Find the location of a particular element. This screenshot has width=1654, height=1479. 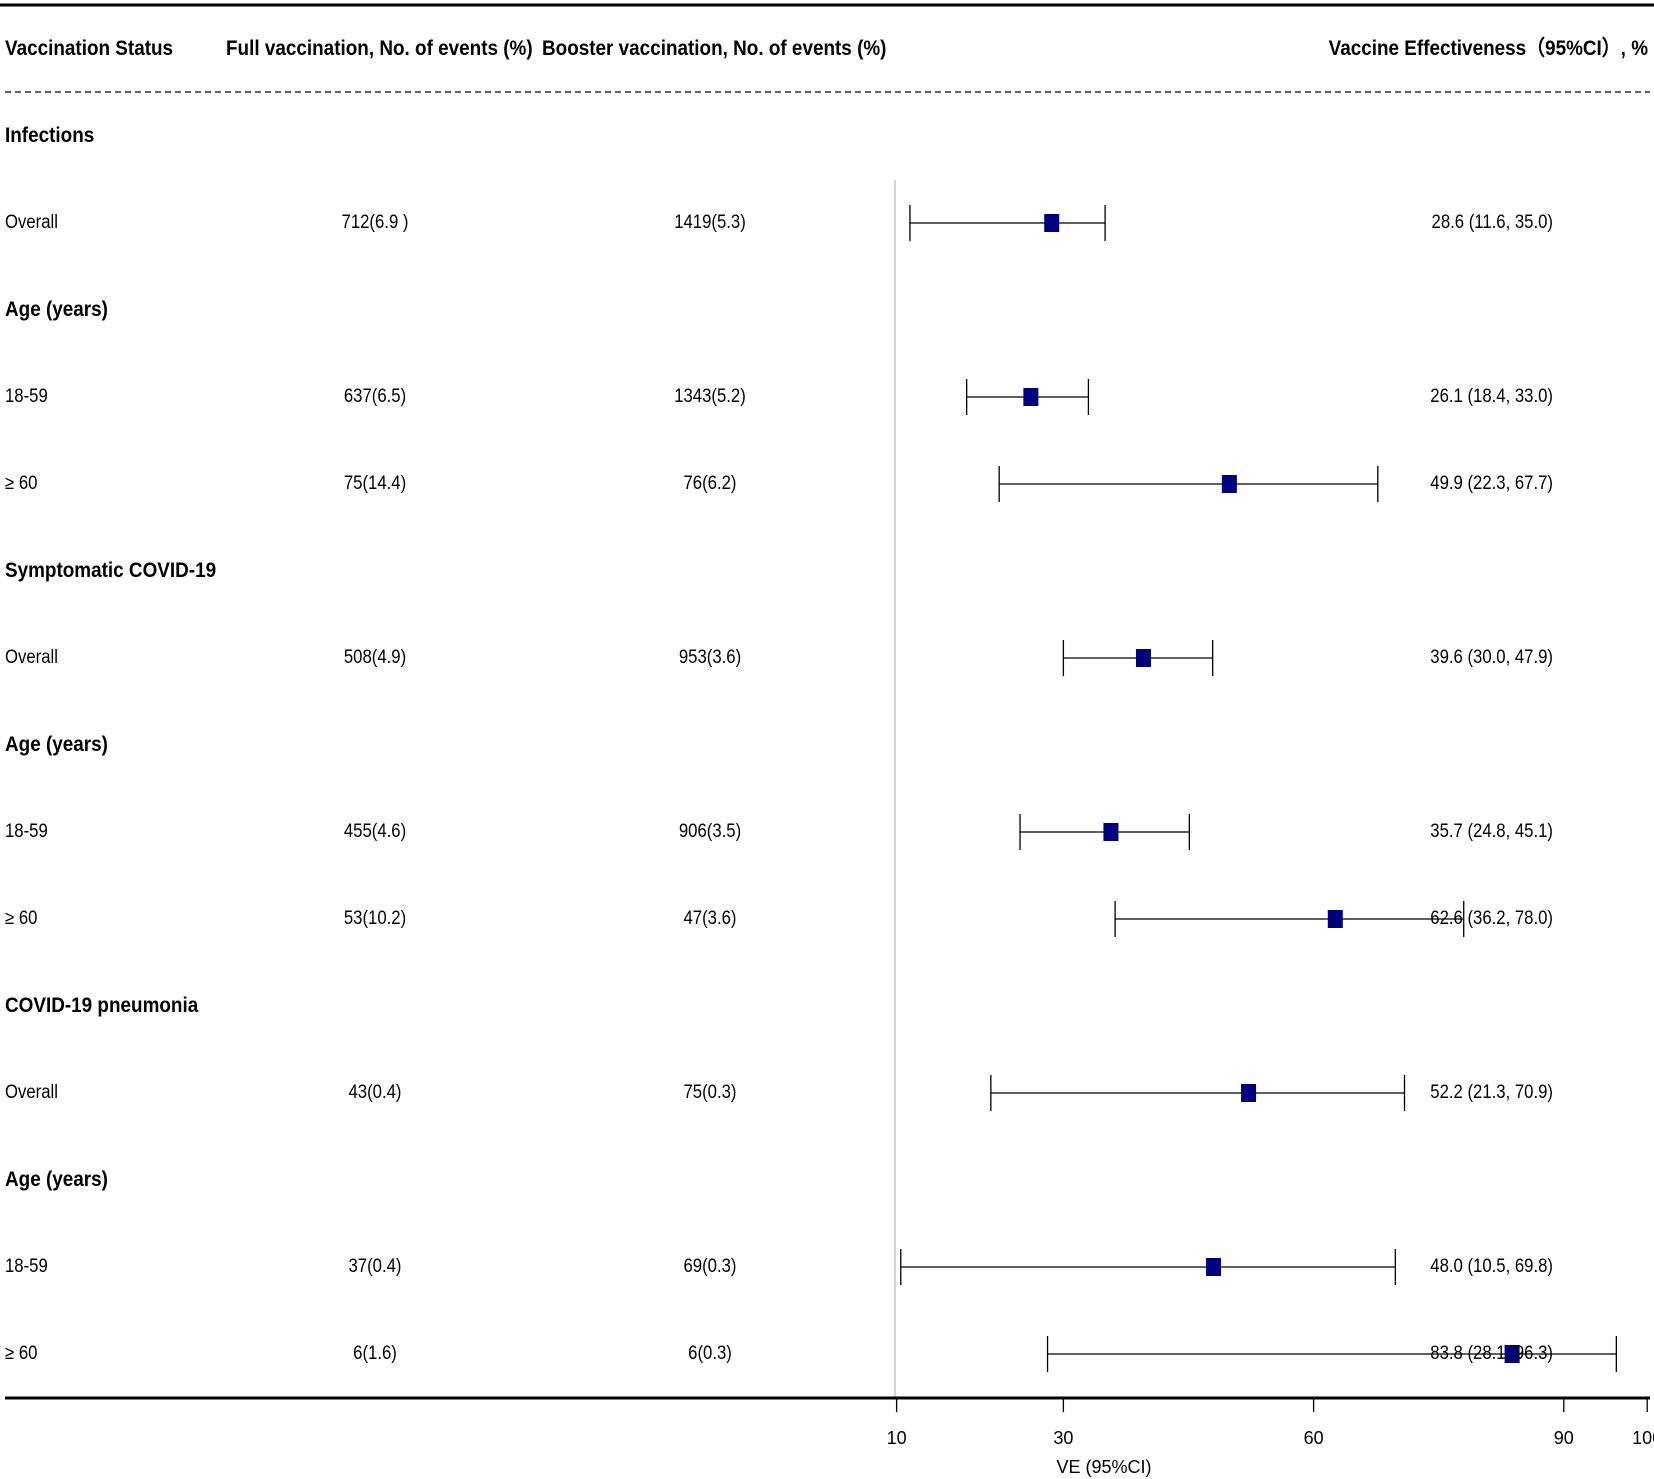

x-axis-label: VE (95%CI) is located at coordinates (1103, 1467).